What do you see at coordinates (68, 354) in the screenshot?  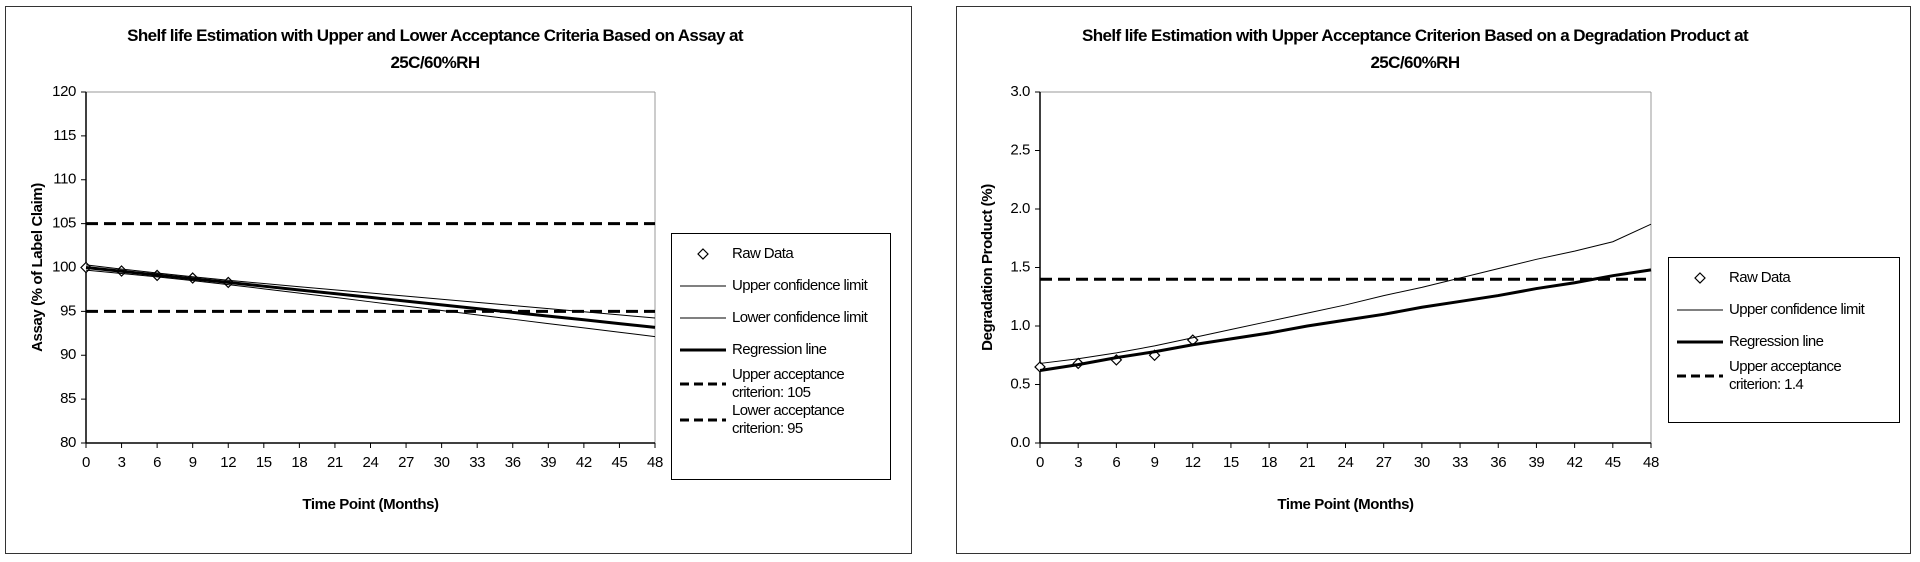 I see `y-tick-label: 90` at bounding box center [68, 354].